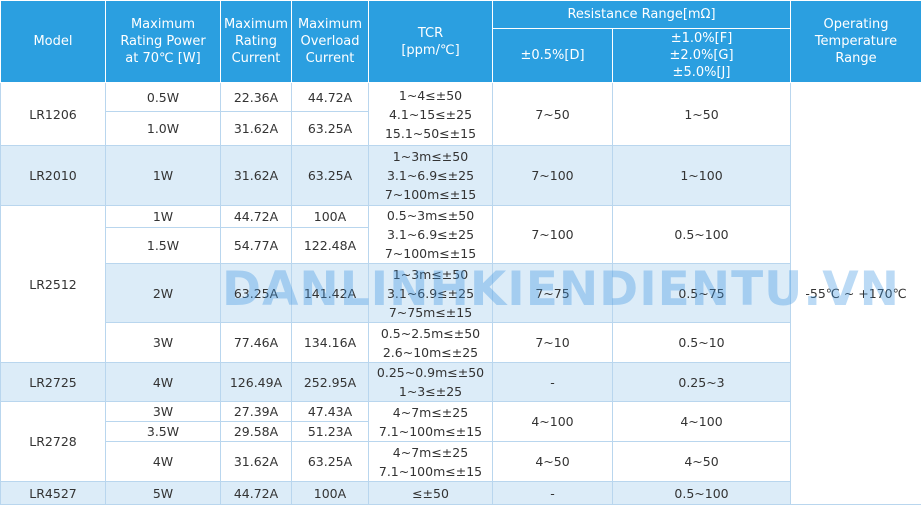  What do you see at coordinates (163, 128) in the screenshot?
I see `power-cell: 1.0W` at bounding box center [163, 128].